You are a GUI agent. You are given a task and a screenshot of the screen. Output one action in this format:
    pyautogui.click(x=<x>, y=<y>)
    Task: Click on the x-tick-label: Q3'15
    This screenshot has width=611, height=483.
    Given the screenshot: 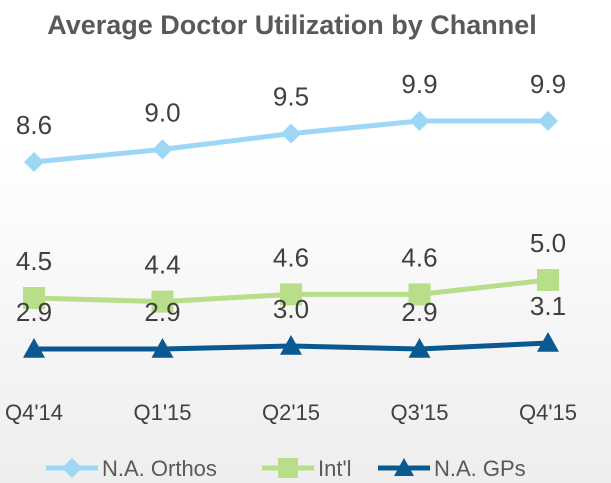 What is the action you would take?
    pyautogui.click(x=419, y=412)
    